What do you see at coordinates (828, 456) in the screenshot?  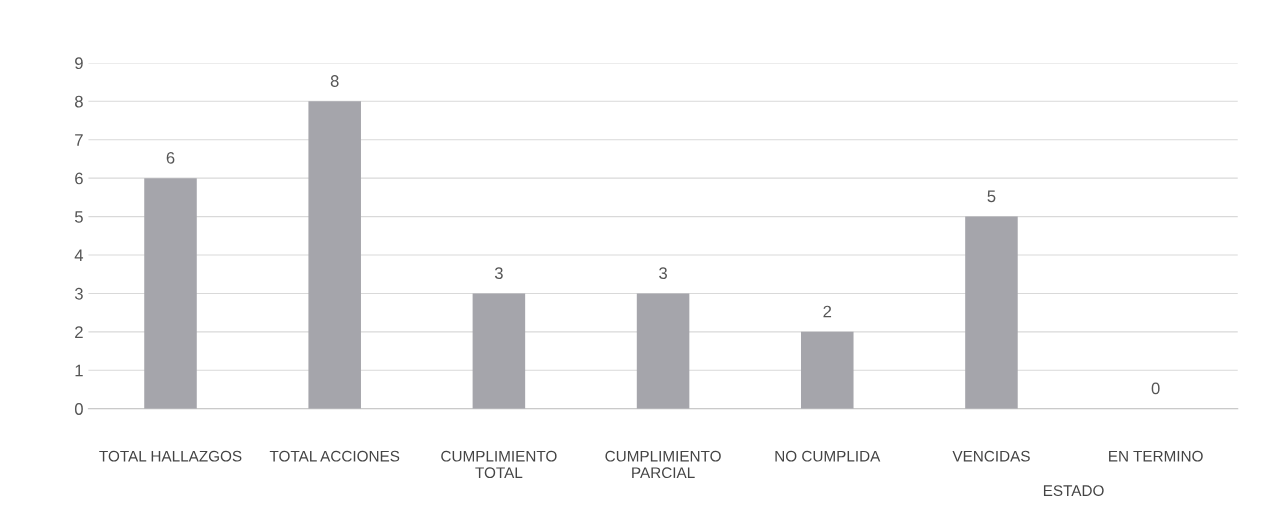 I see `x-tick-label: NO CUMPLIDA` at bounding box center [828, 456].